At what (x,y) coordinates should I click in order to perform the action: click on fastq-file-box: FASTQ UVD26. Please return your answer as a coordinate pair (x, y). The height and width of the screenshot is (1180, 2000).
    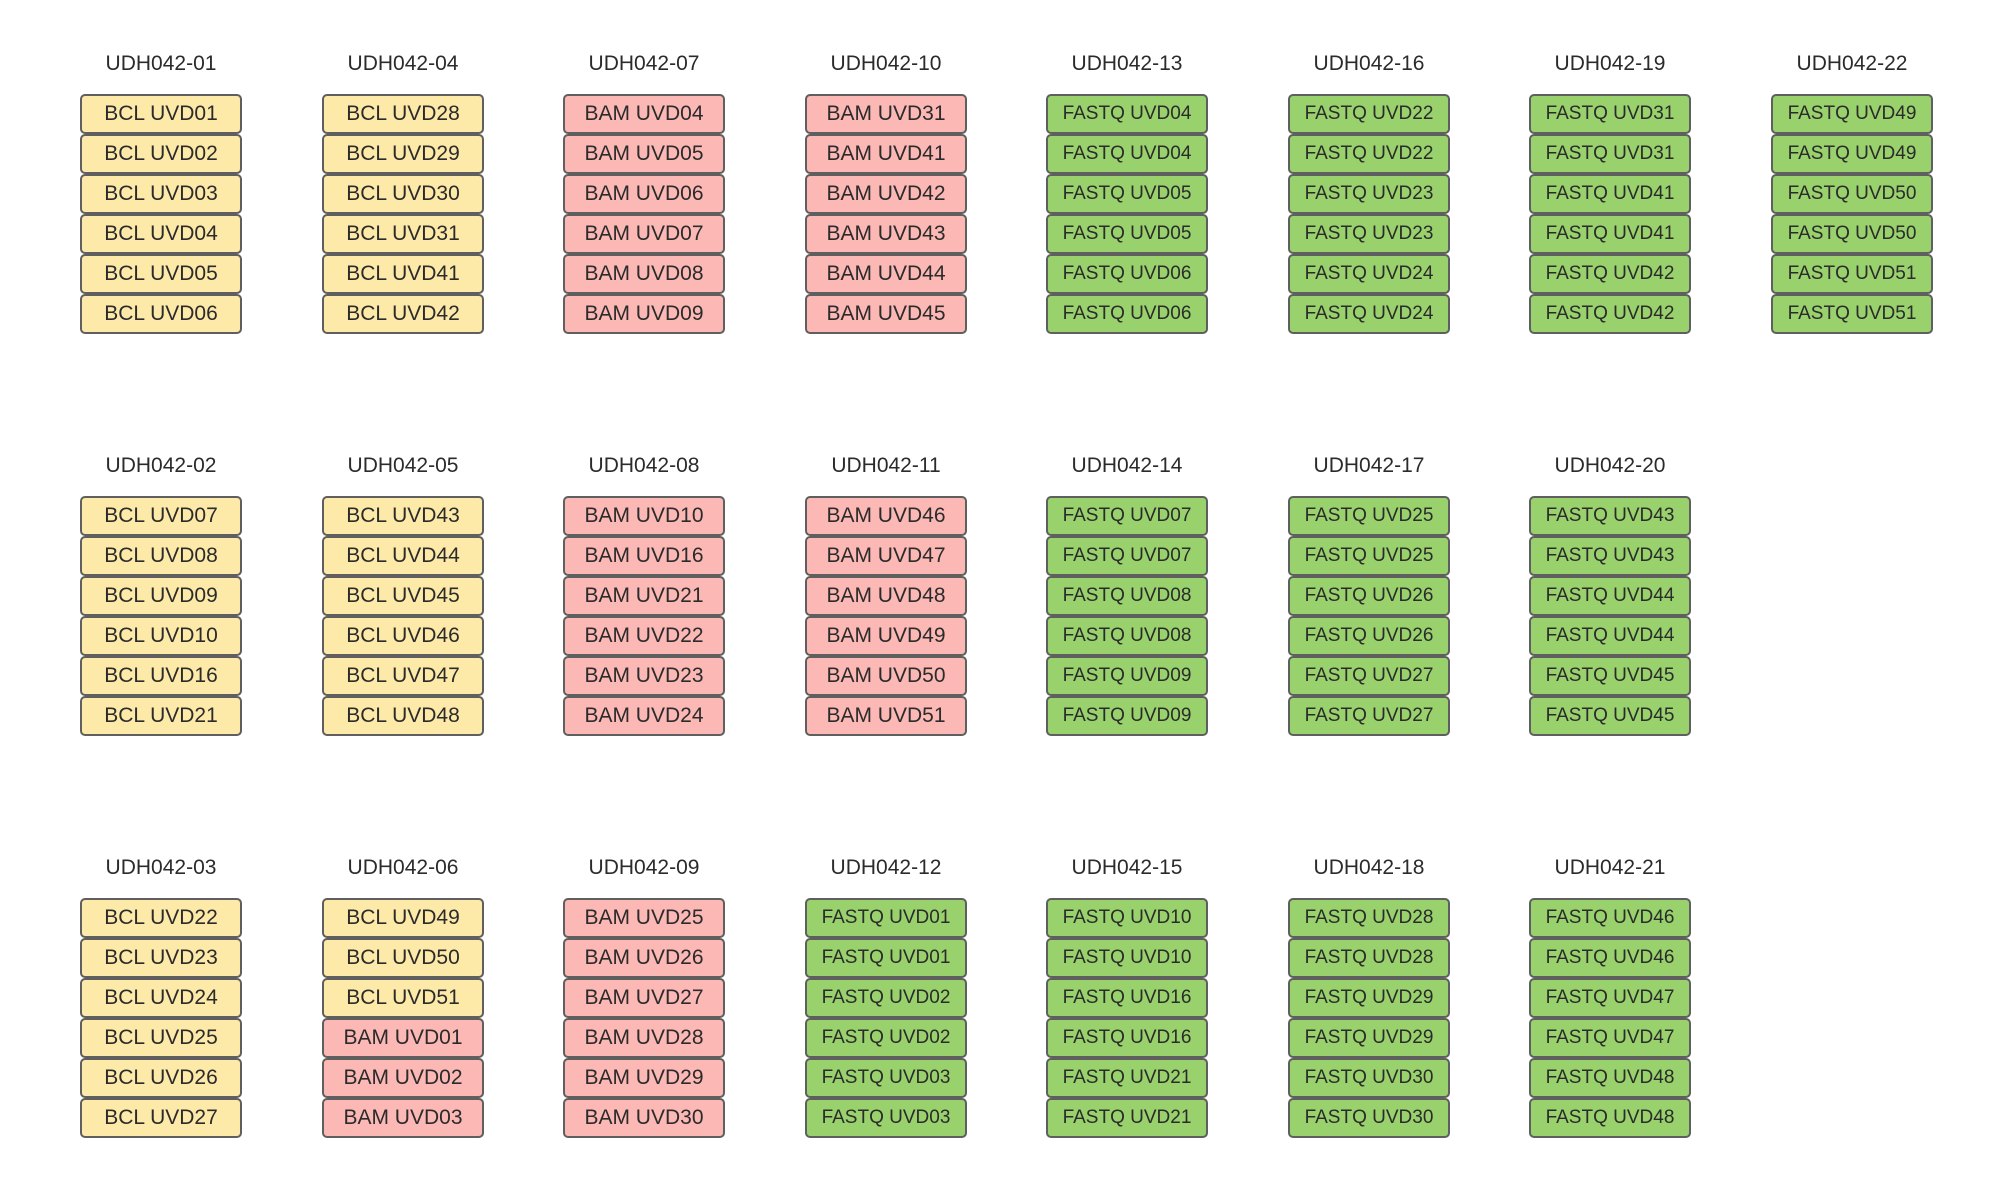
    Looking at the image, I should click on (1369, 636).